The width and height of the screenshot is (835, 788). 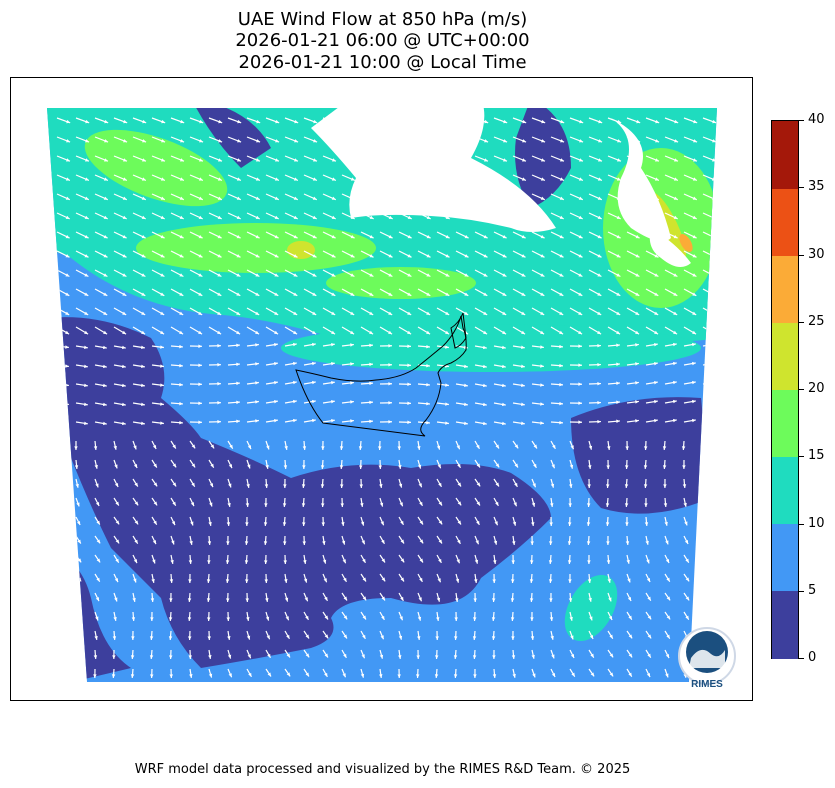 I want to click on colorbar-tick, so click(x=801, y=255).